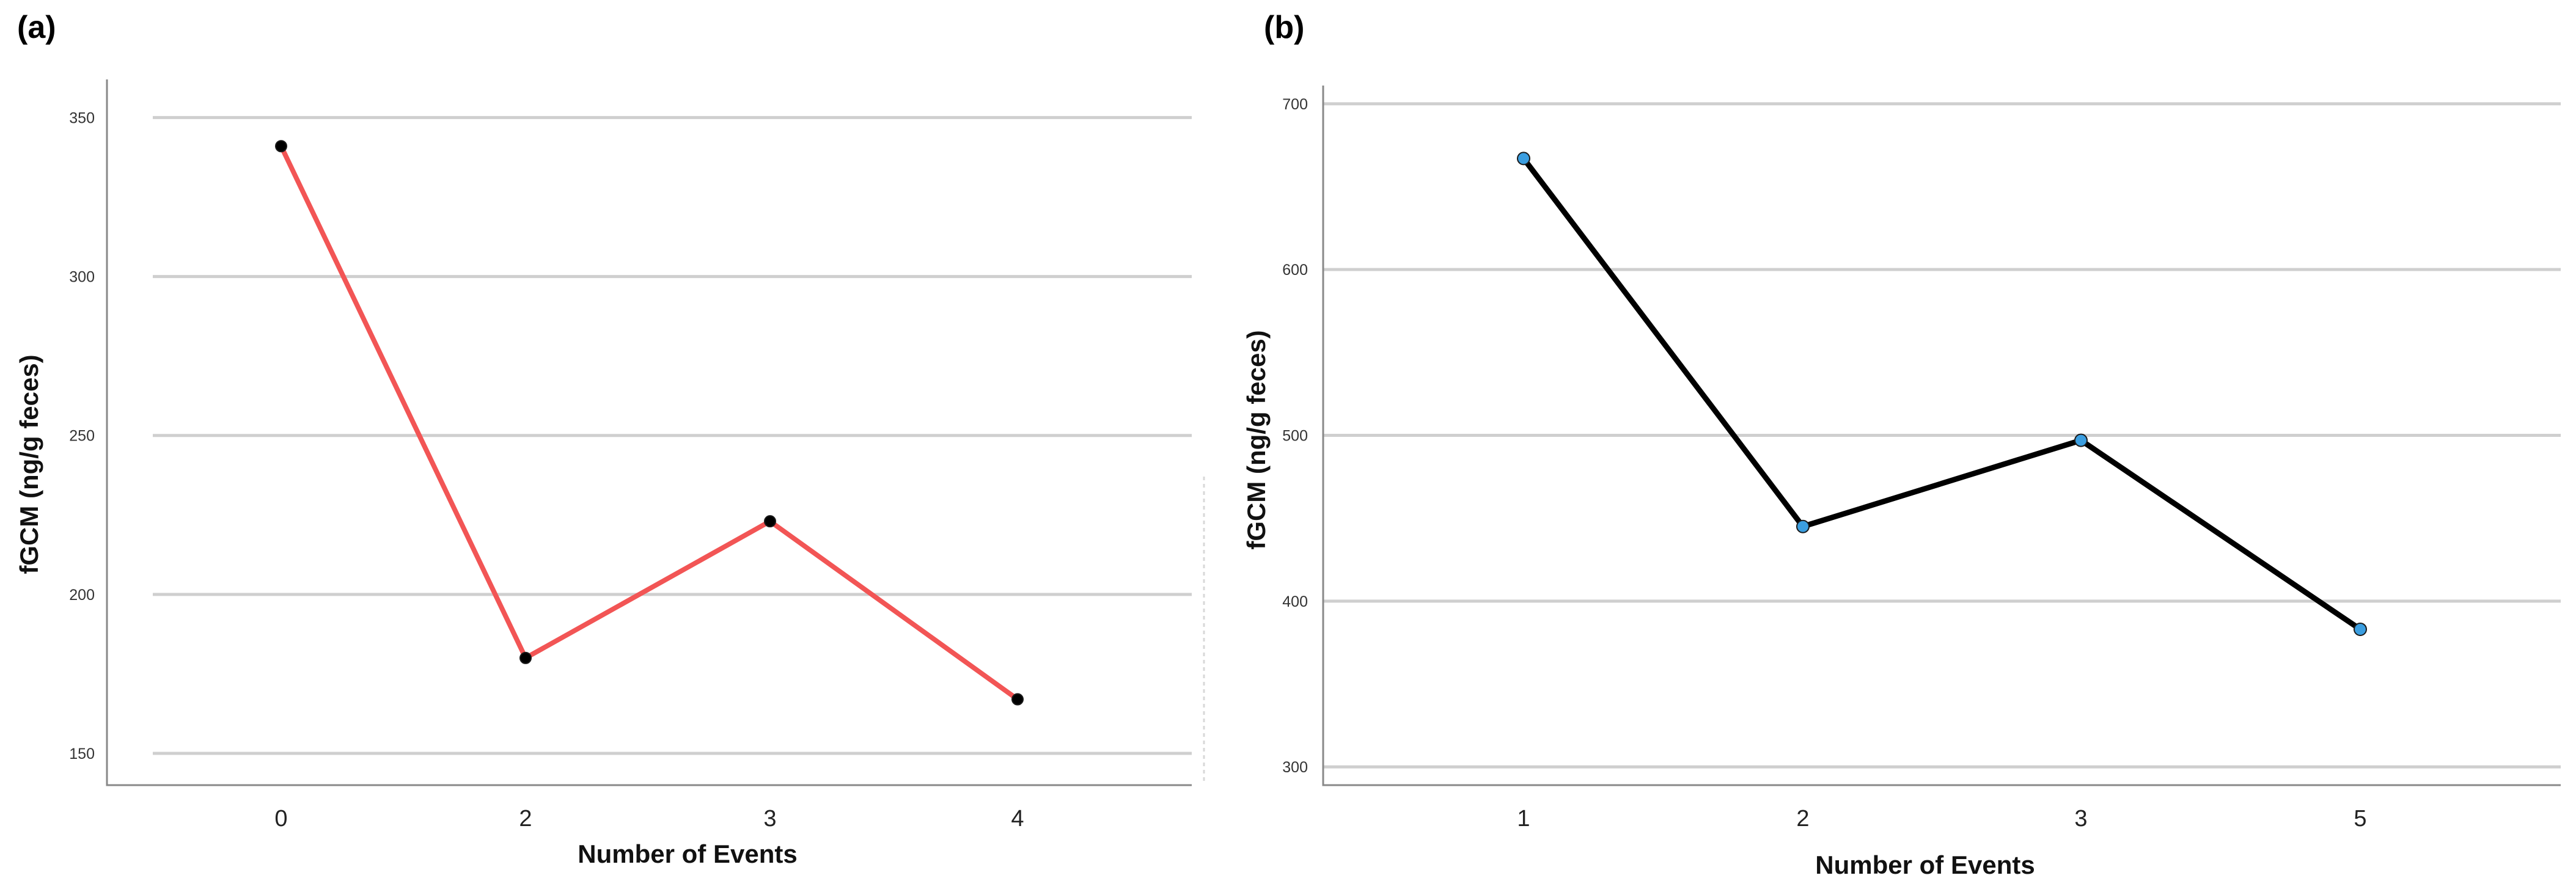  I want to click on x-tick-label-b-0: 1, so click(1523, 819).